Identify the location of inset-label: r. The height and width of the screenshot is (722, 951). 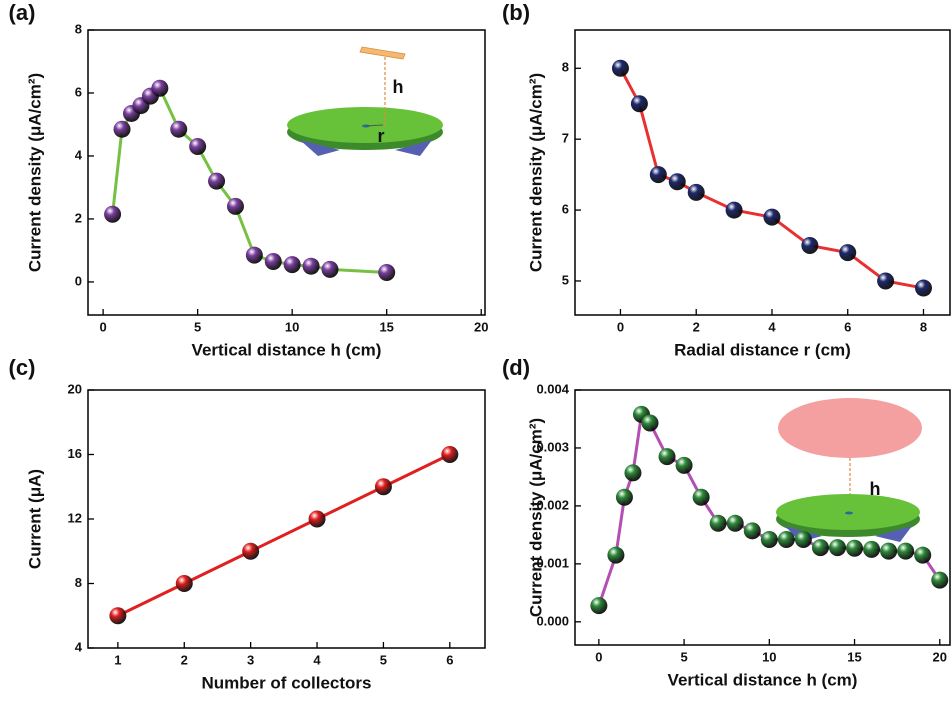
(380, 136).